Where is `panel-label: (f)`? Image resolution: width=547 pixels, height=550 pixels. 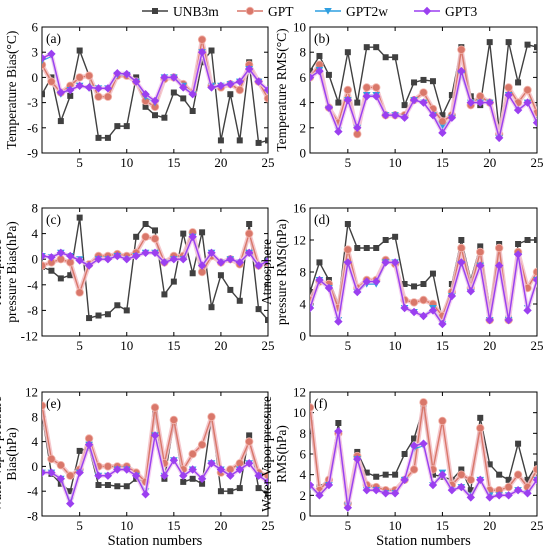
panel-label: (f) is located at coordinates (321, 403).